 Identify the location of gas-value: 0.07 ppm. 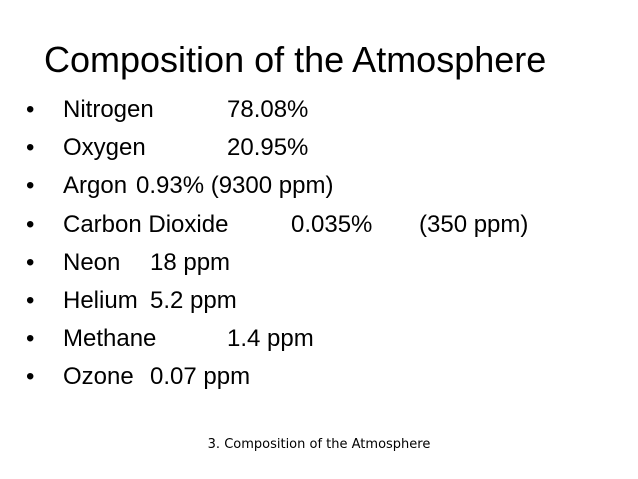
(200, 377).